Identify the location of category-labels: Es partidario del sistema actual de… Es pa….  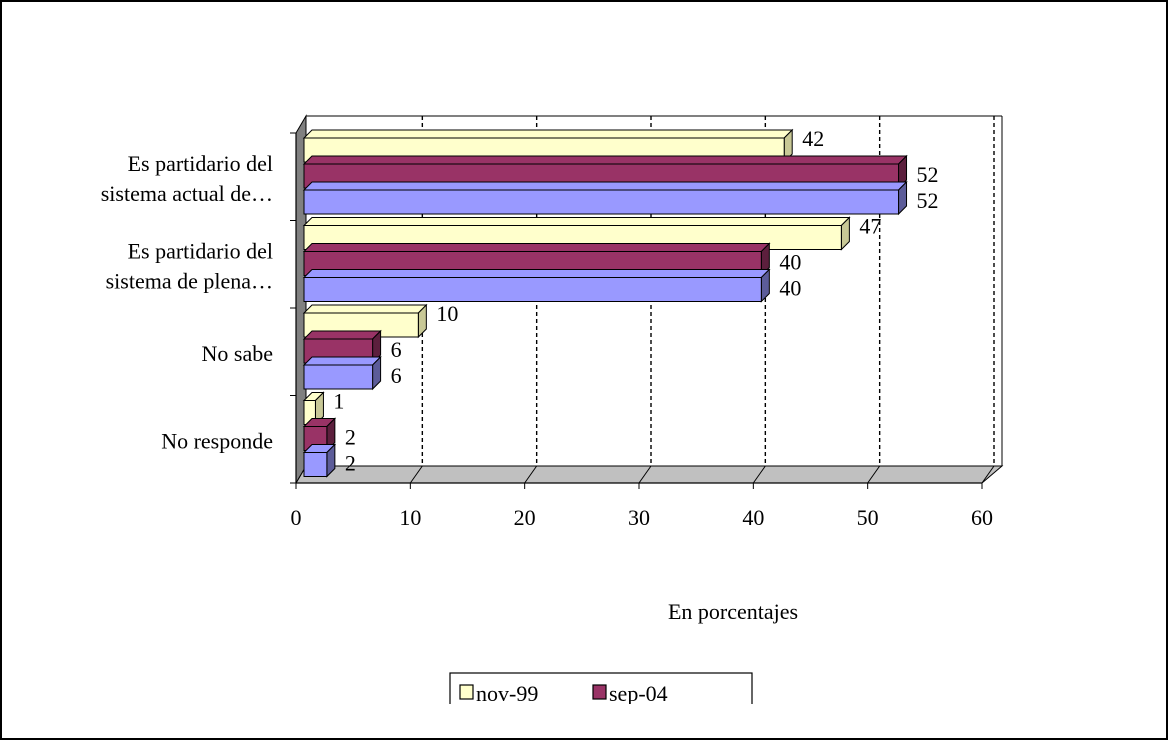
(187, 302).